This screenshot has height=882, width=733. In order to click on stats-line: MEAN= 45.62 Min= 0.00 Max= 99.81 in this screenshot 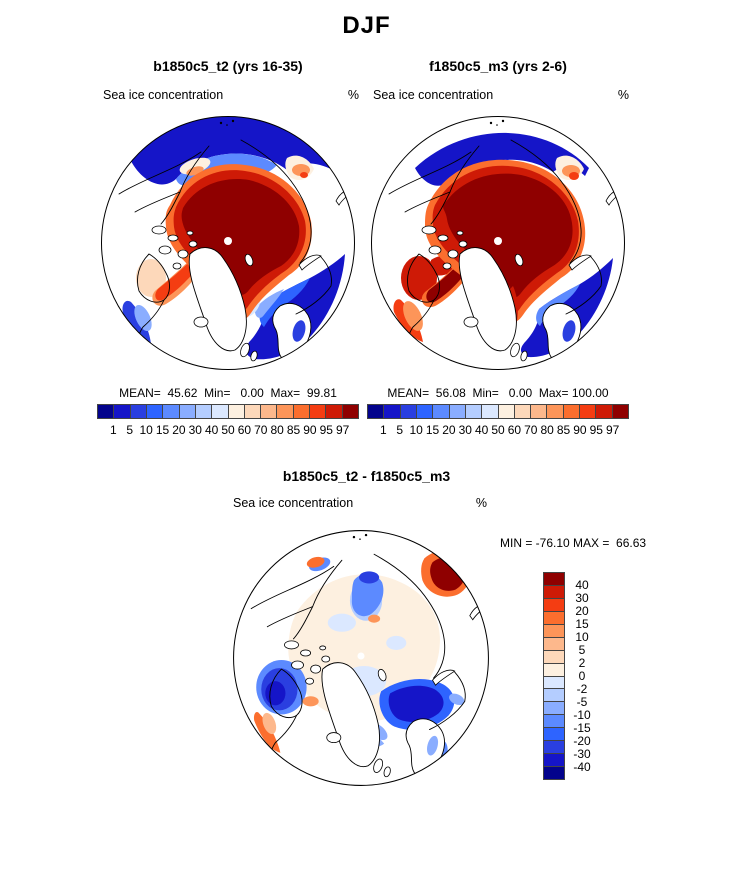, I will do `click(228, 393)`.